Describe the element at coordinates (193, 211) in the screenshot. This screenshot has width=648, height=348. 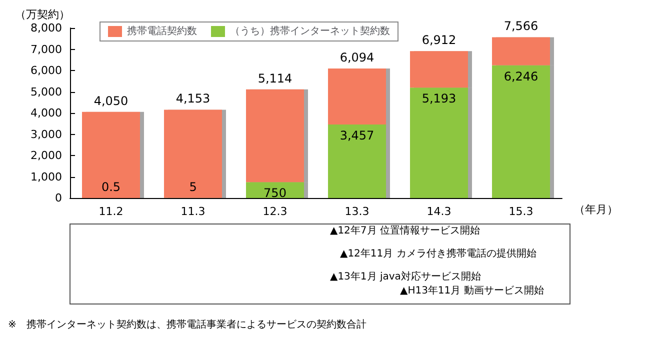
I see `x-tick-label: 11.3` at that location.